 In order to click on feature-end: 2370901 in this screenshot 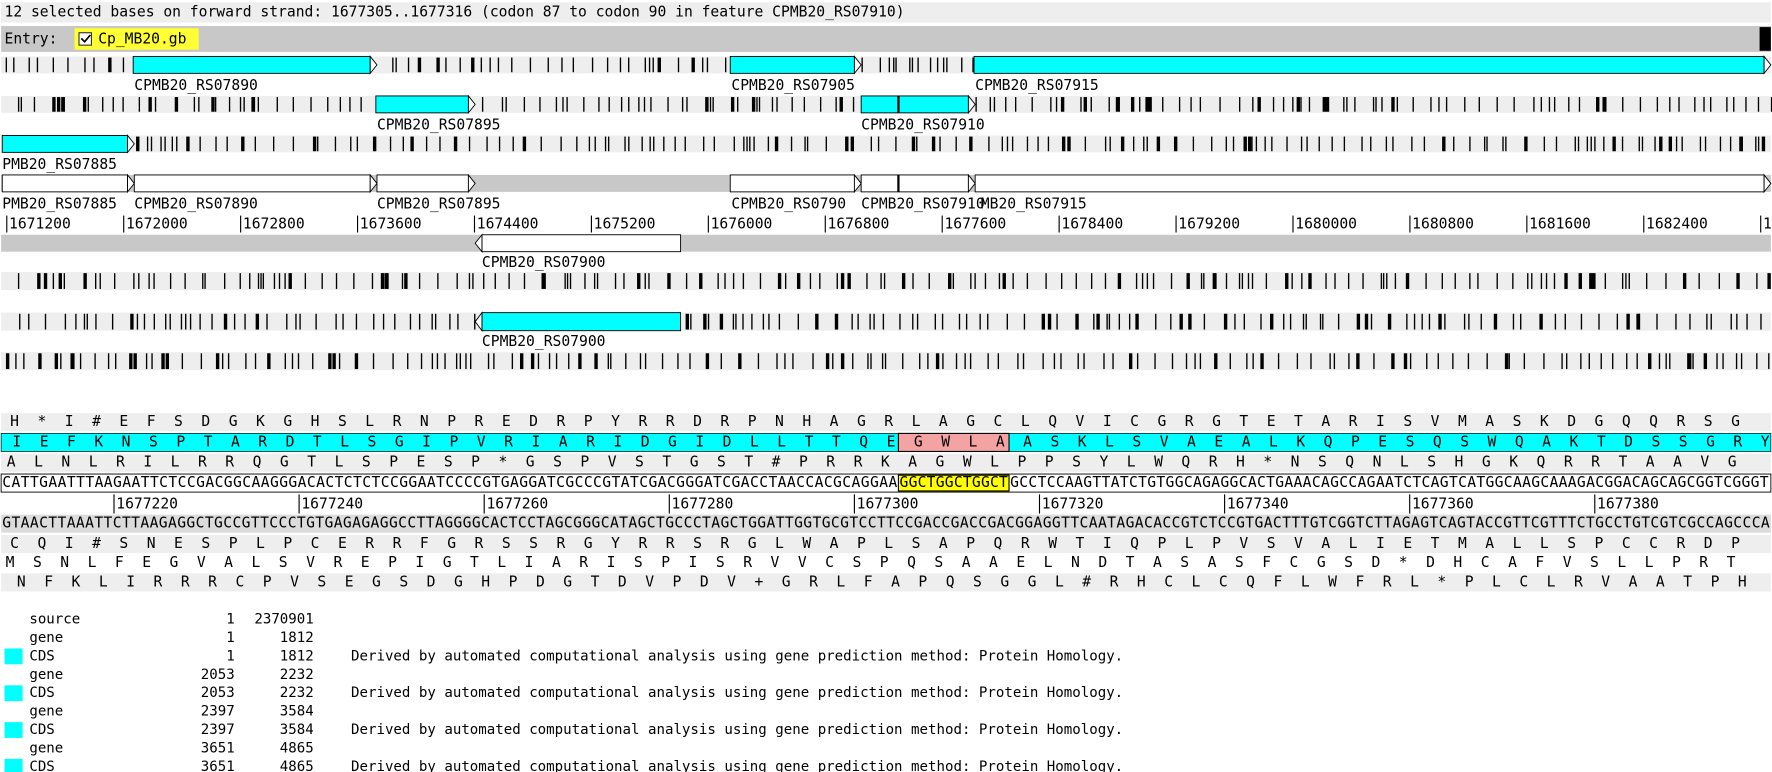, I will do `click(283, 620)`.